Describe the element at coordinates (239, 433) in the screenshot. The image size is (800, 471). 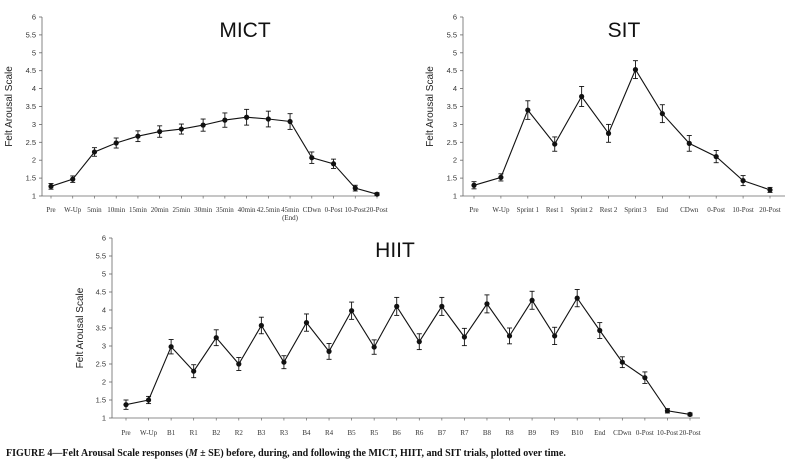
I see `x-tick-label: R2` at that location.